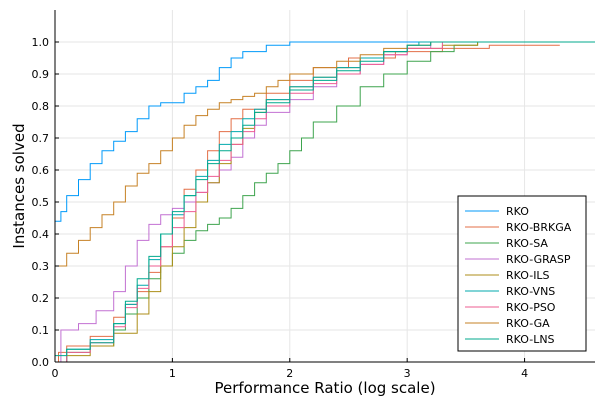 Image resolution: width=595 pixels, height=401 pixels. I want to click on y-axis-label: Instances solved, so click(19, 185).